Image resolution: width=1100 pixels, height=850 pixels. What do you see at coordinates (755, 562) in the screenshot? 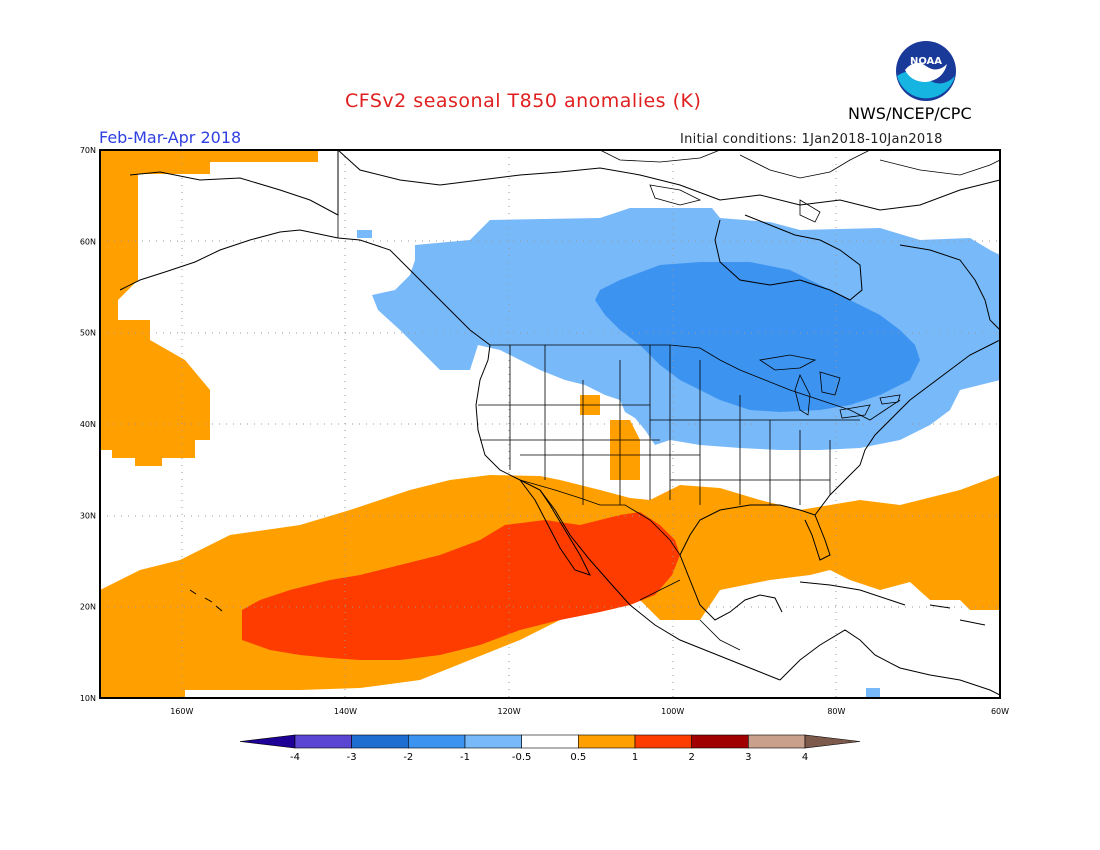
I see `gulf-coast` at bounding box center [755, 562].